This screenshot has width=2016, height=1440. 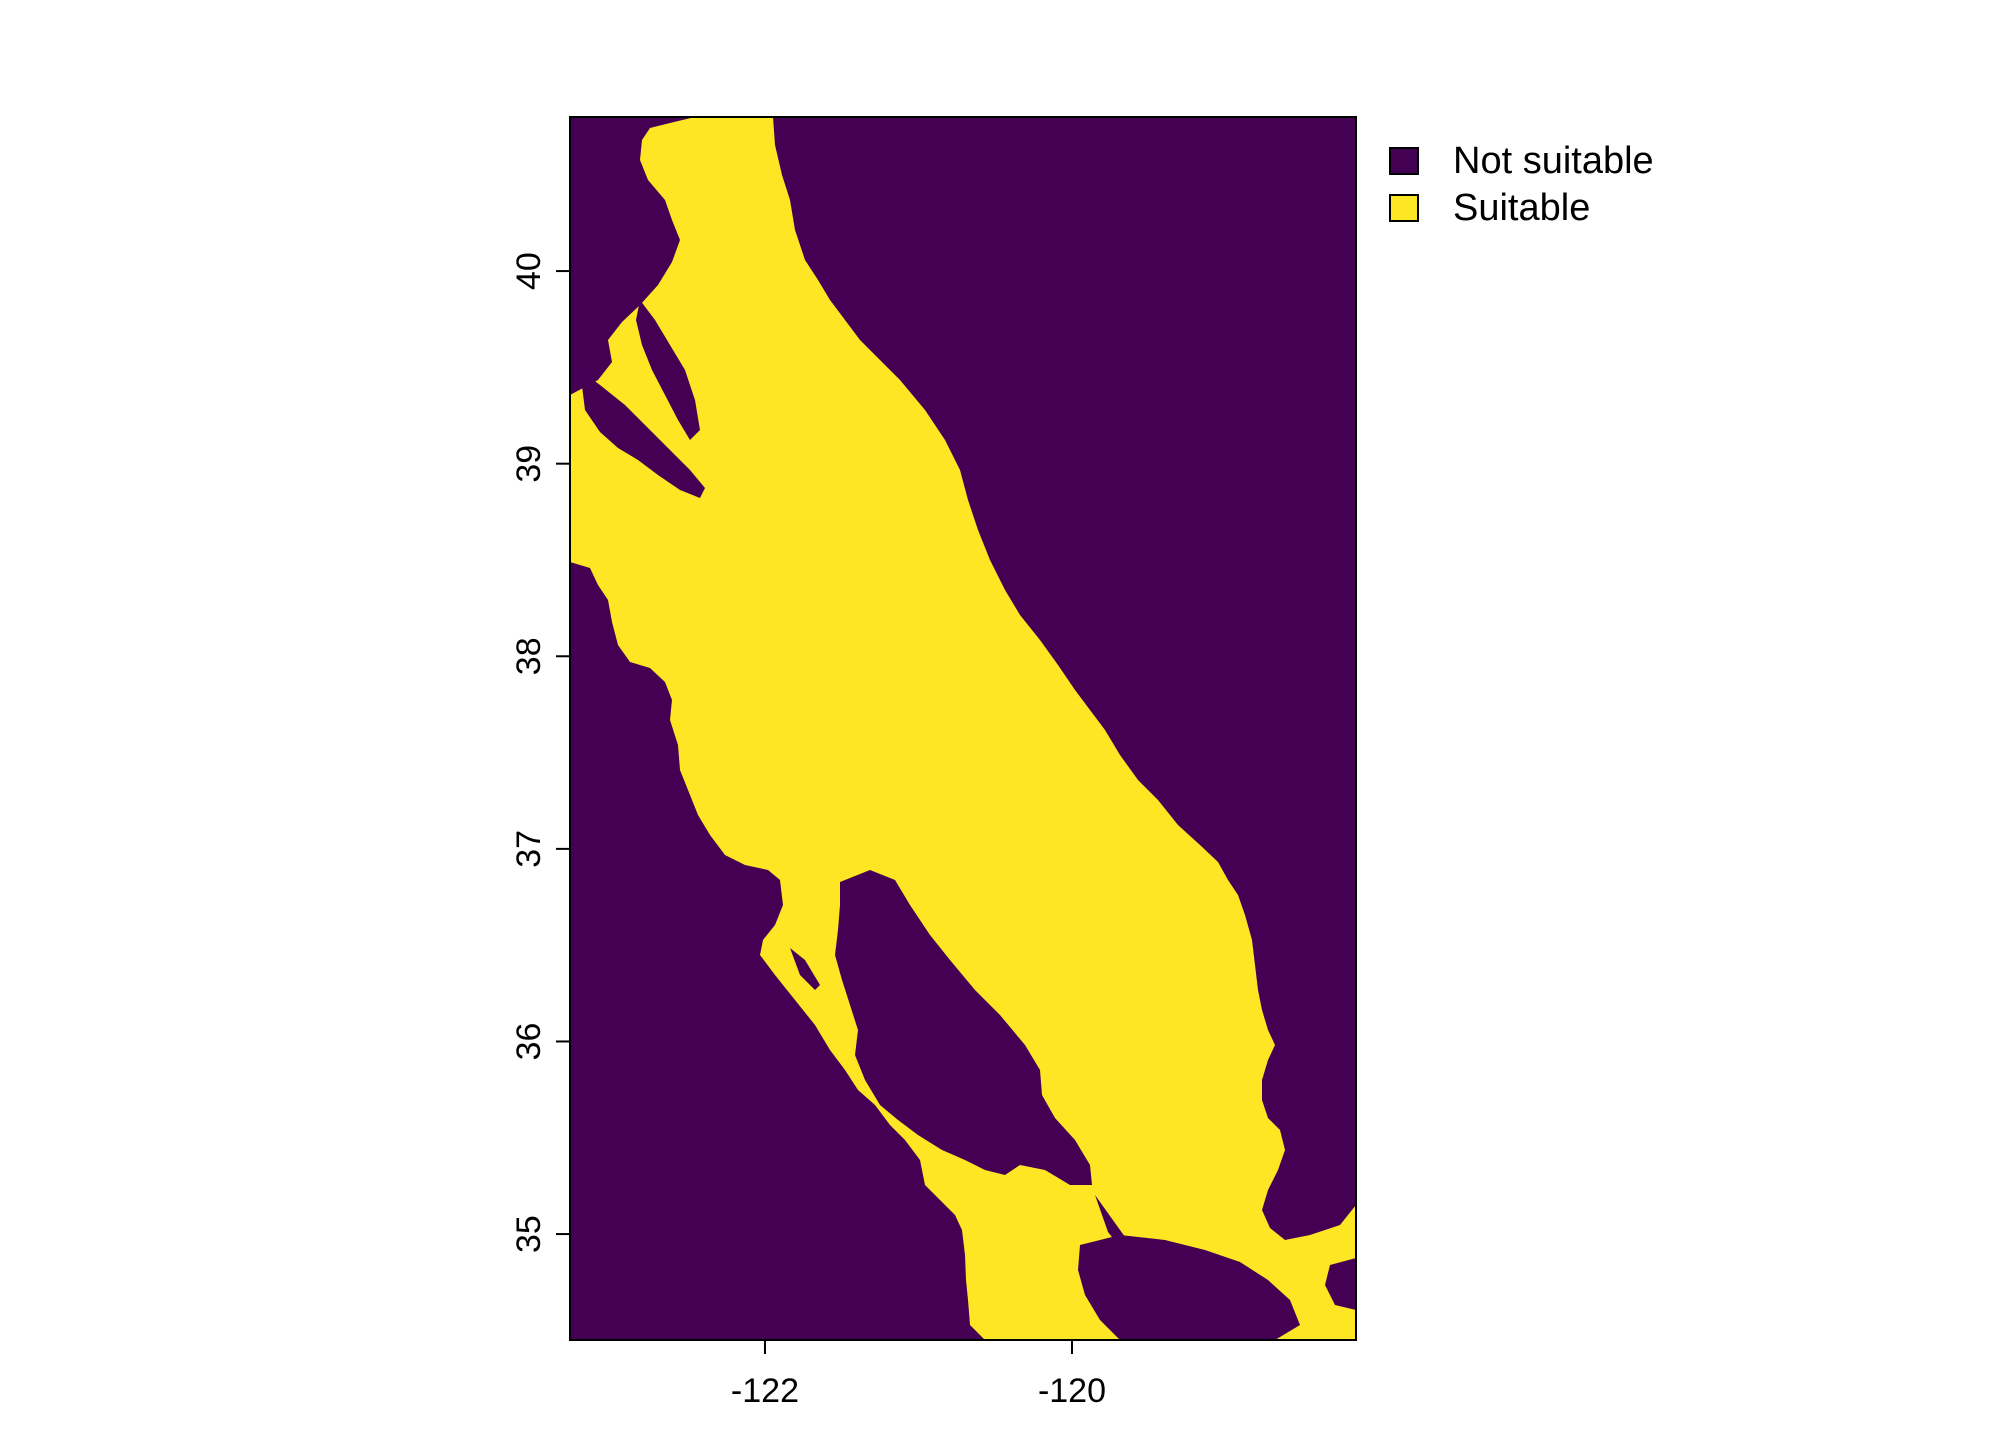 What do you see at coordinates (765, 1391) in the screenshot?
I see `x-tick-label: -122` at bounding box center [765, 1391].